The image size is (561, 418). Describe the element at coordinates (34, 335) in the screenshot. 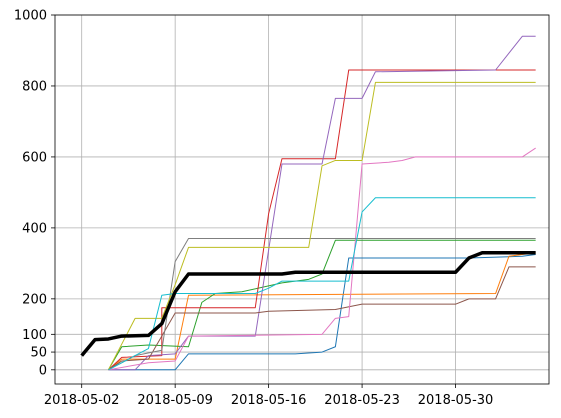

I see `y-tick-label: 100` at that location.